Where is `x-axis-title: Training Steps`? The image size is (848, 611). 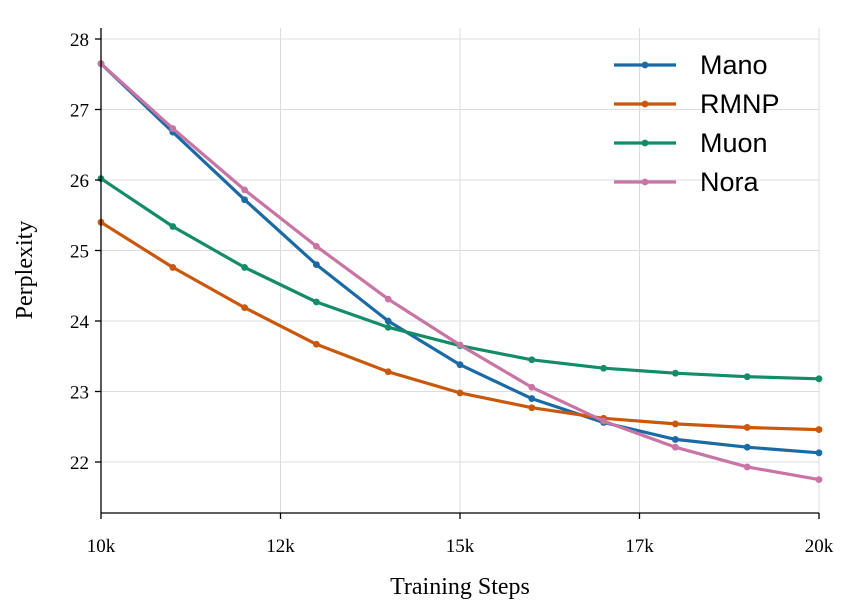
x-axis-title: Training Steps is located at coordinates (460, 587).